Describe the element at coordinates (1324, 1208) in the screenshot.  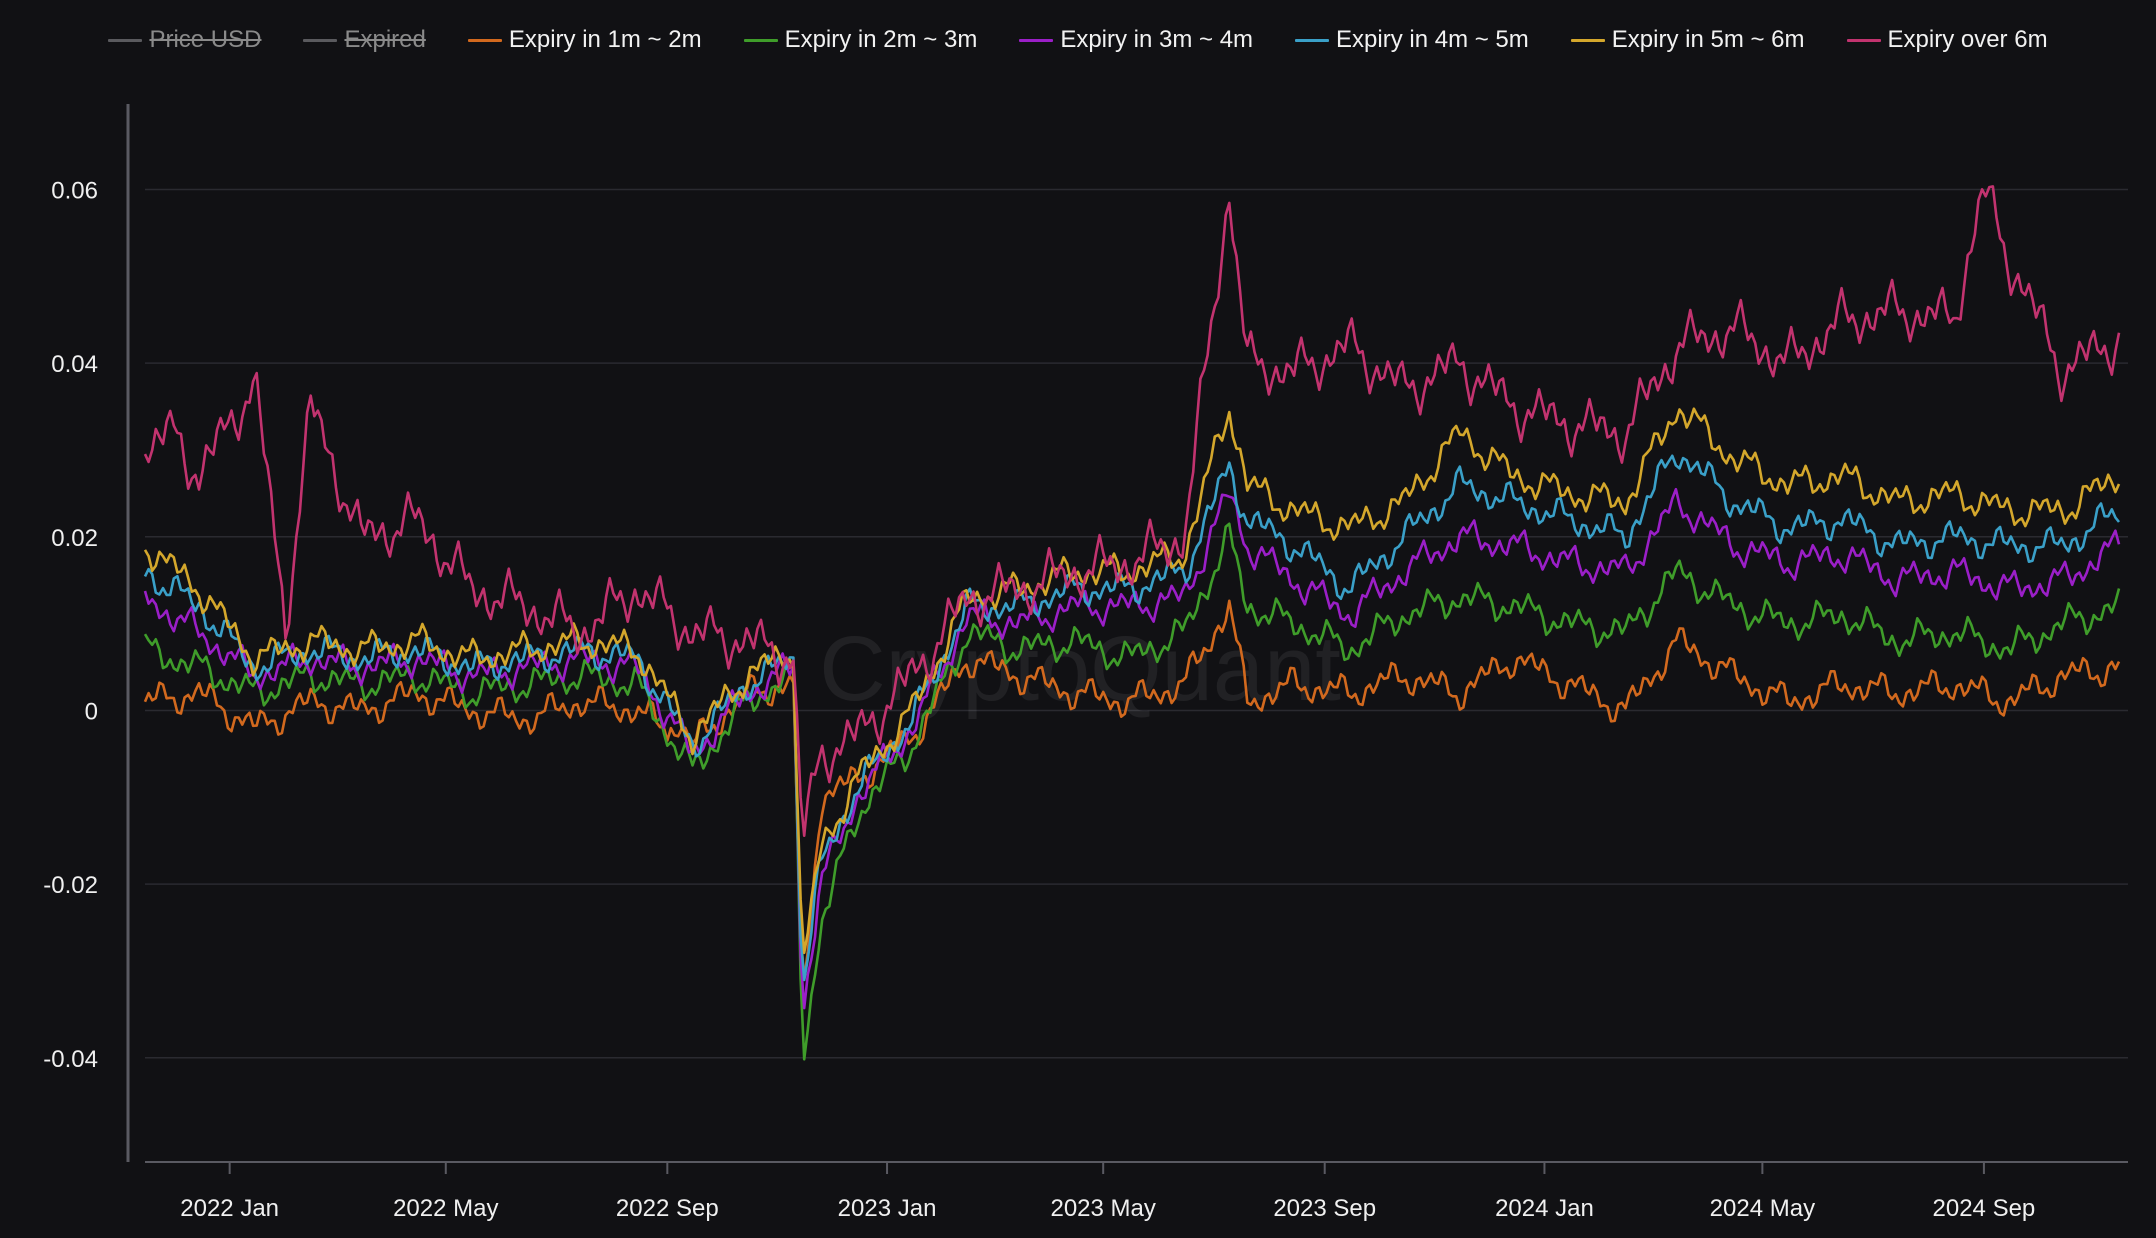
I see `x-tick-label: 2023 Sep` at that location.